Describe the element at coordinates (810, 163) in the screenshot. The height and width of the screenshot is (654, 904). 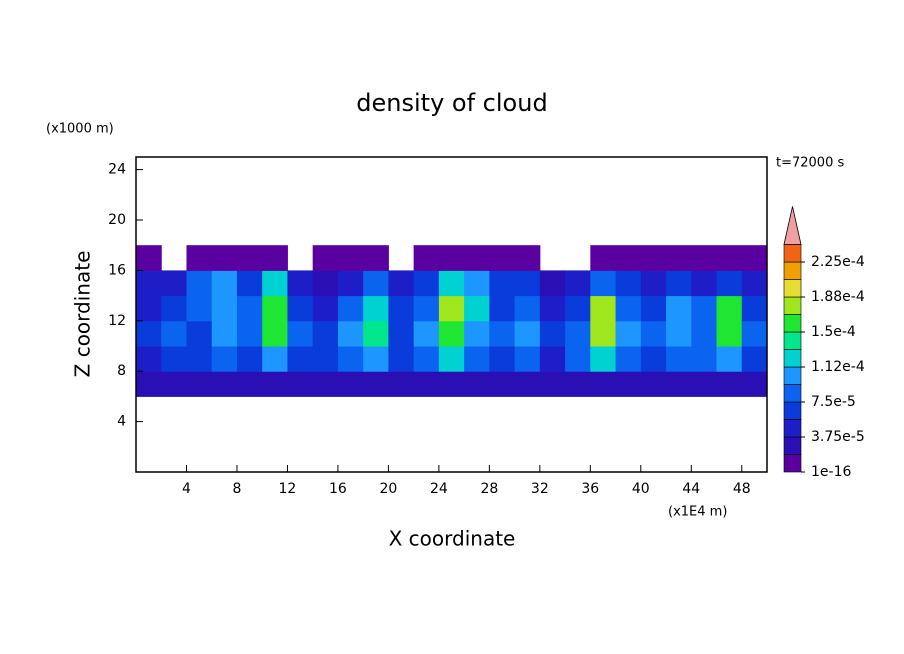
I see `time-label: t=72000 s` at that location.